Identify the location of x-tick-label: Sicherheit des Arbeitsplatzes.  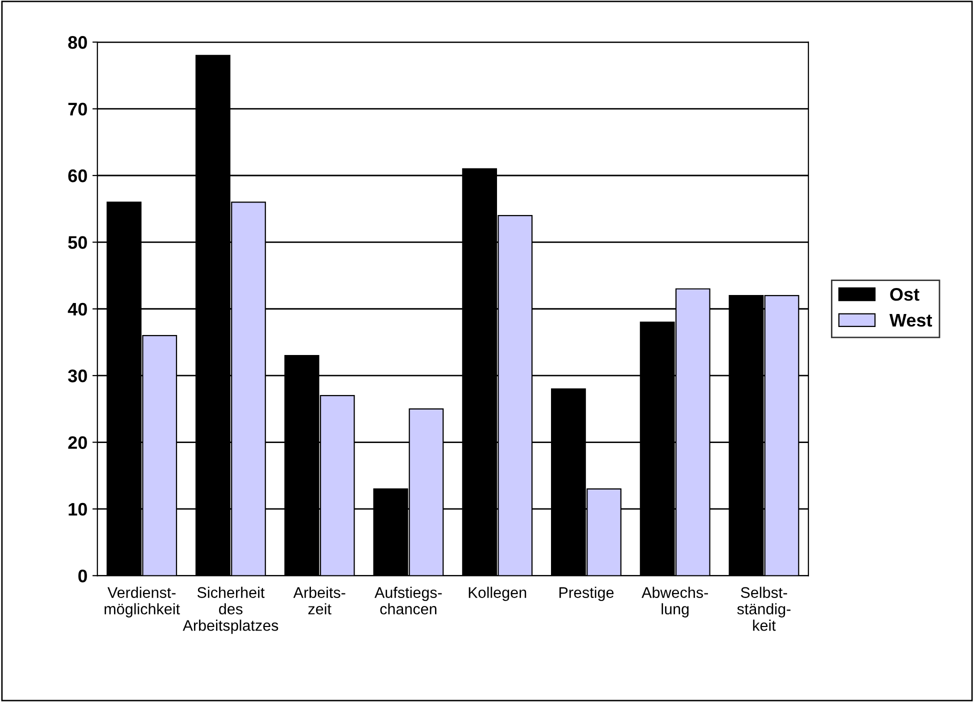
(230, 610).